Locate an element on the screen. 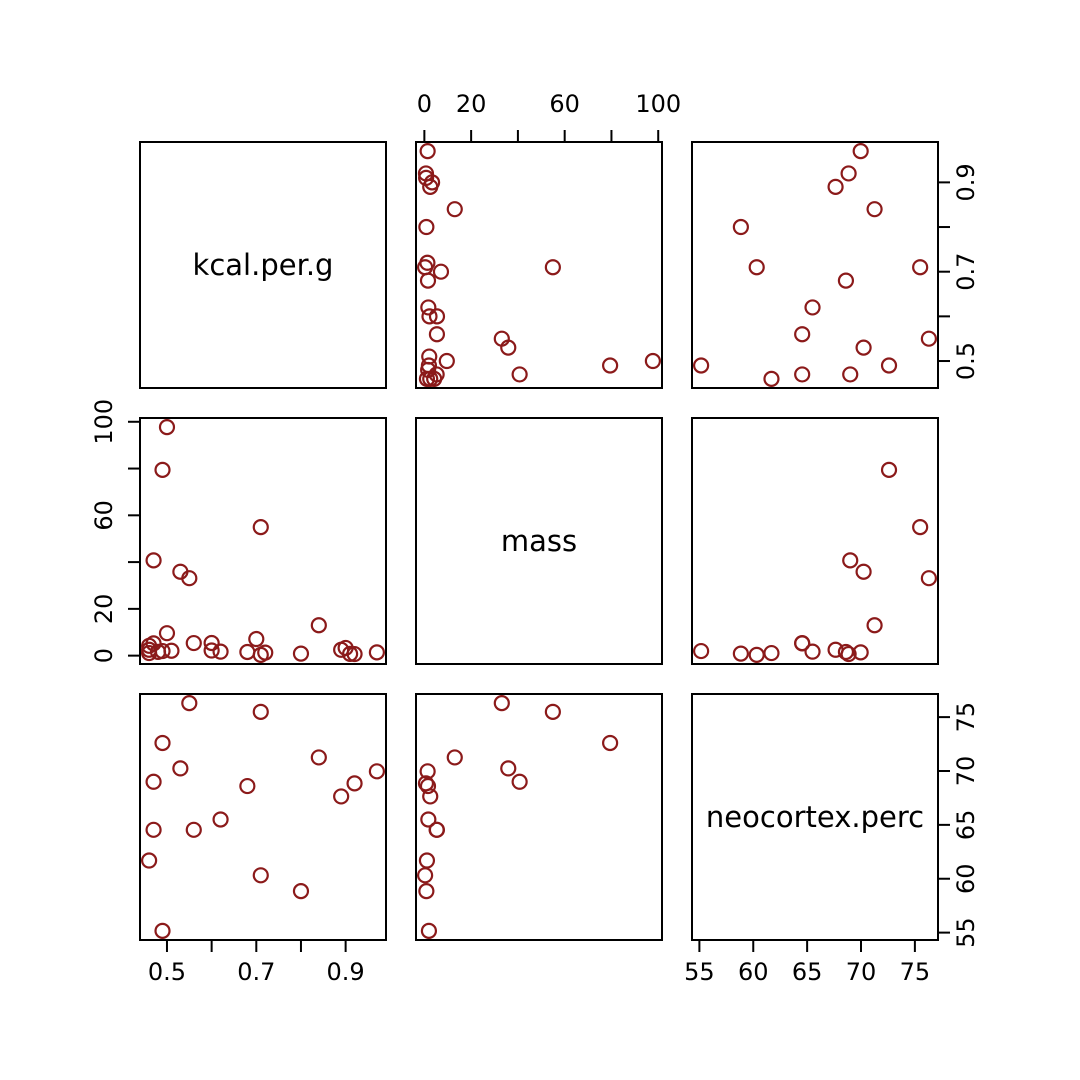  diagonal-variable-label: neocortex.perc is located at coordinates (815, 817).